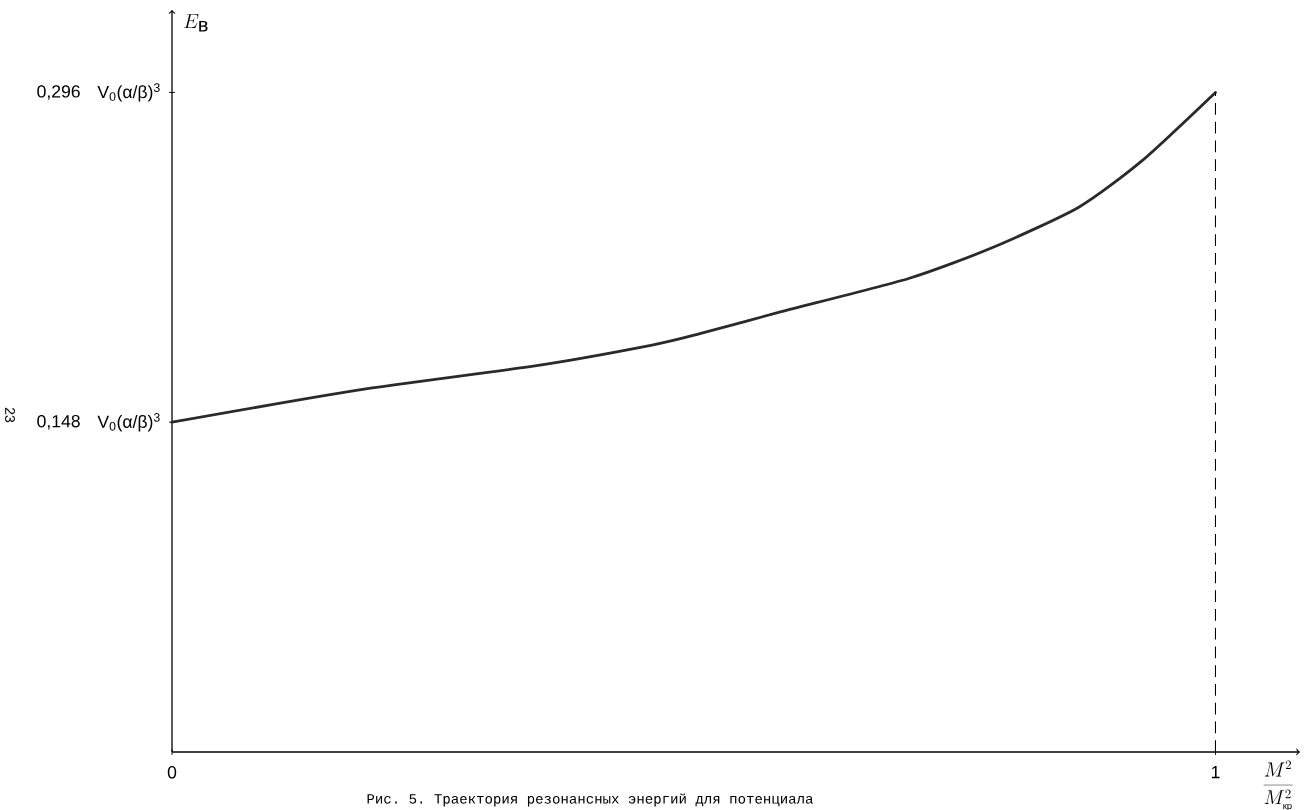 Image resolution: width=1313 pixels, height=810 pixels. I want to click on x-axis-title: $\frac{M^2}{M^2_{\mbox{\footnotesize кр}}}$, so click(1278, 785).